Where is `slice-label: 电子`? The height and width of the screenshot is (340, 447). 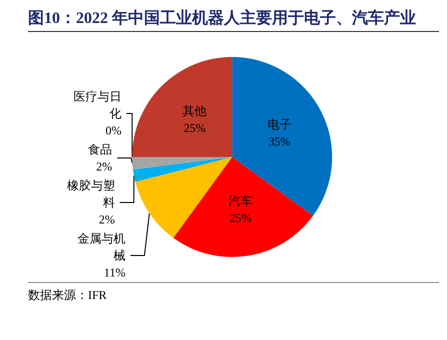
slice-label: 电子 is located at coordinates (279, 124).